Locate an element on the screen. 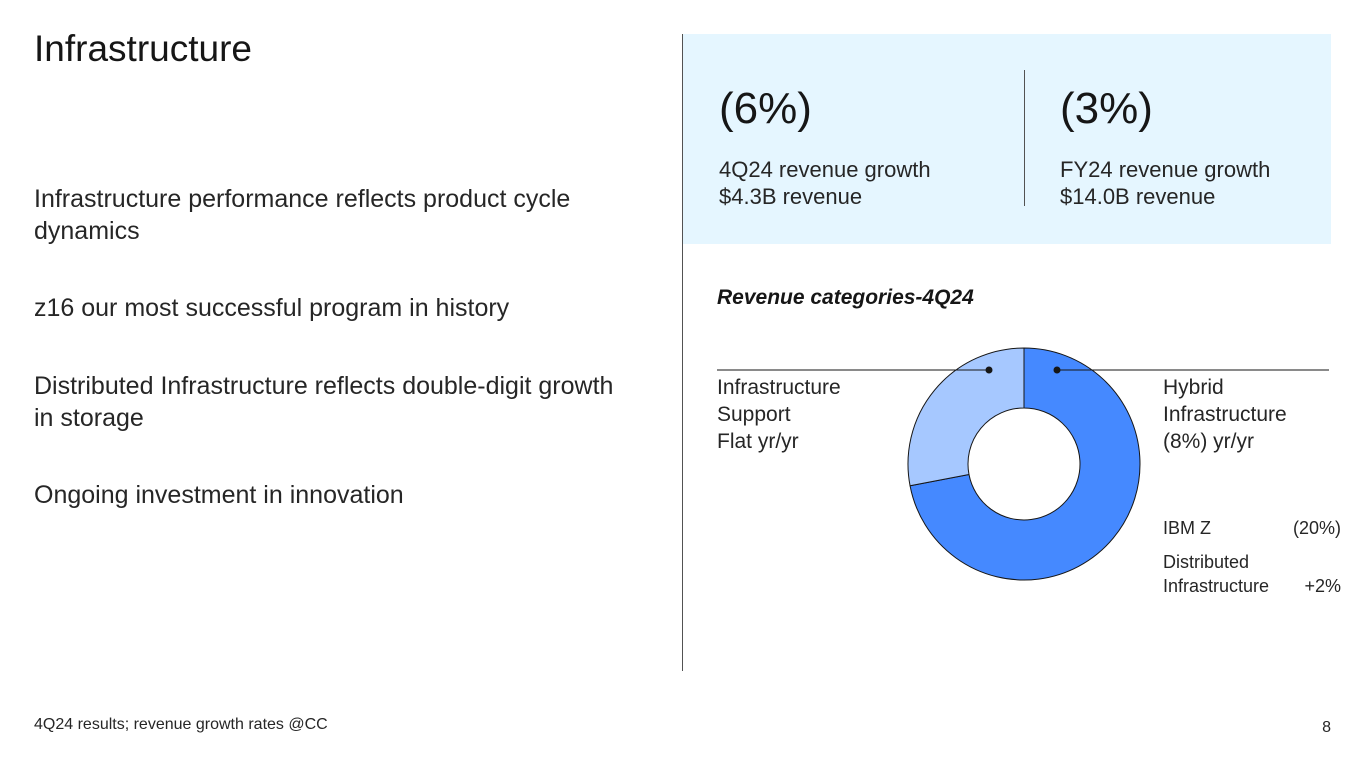  kpi-year: (3%) FY24 revenue growth $14.0B revenue is located at coordinates (1165, 147).